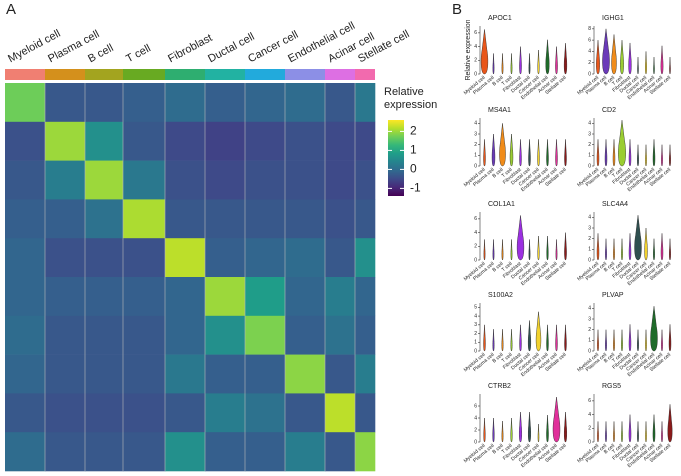  What do you see at coordinates (501, 204) in the screenshot?
I see `violin-title: COL1A1` at bounding box center [501, 204].